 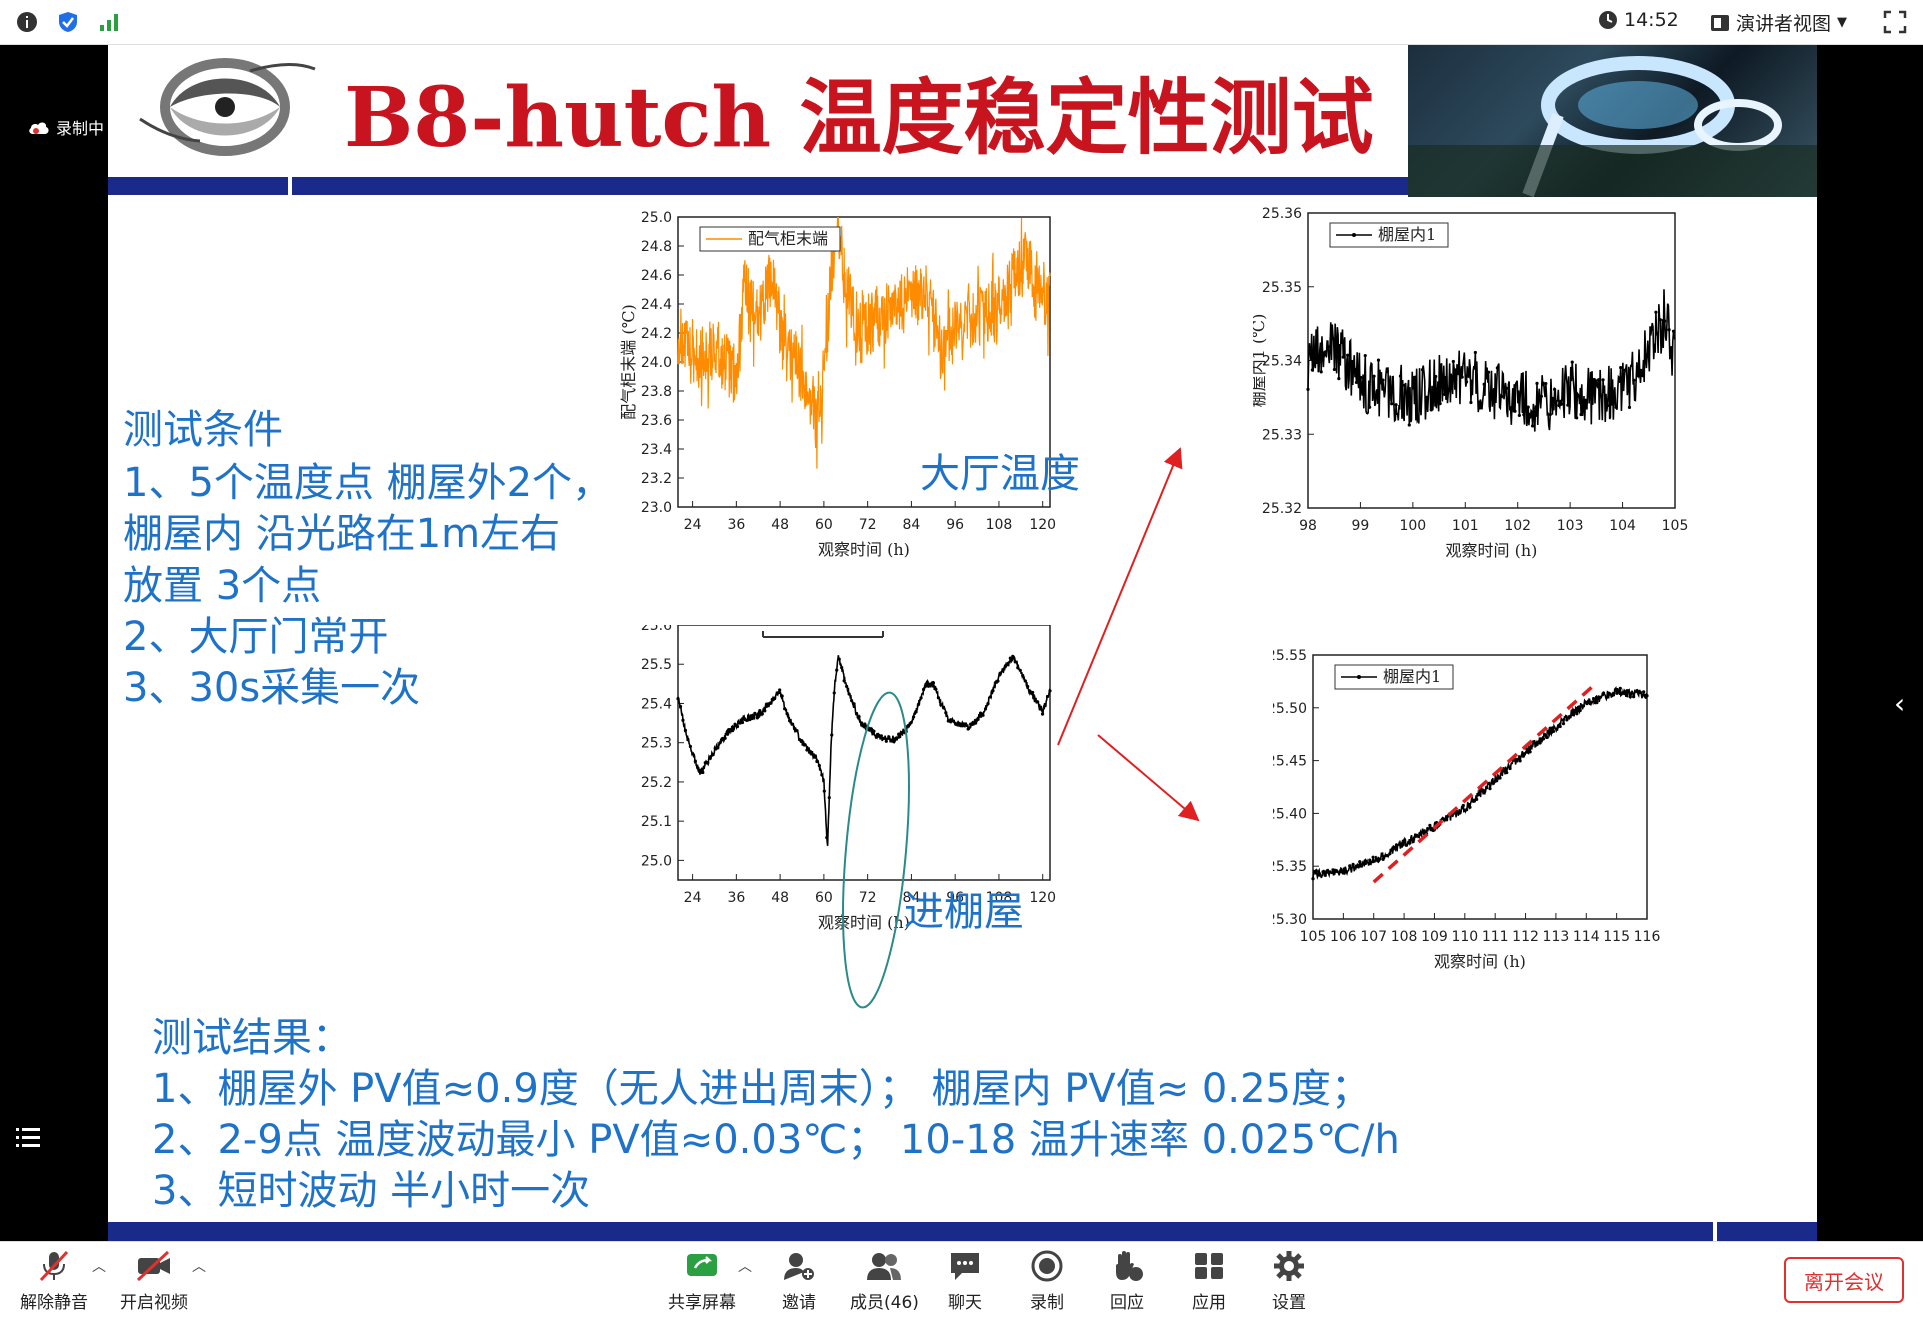 What do you see at coordinates (54, 1281) in the screenshot?
I see `unmute-button: 解除静音` at bounding box center [54, 1281].